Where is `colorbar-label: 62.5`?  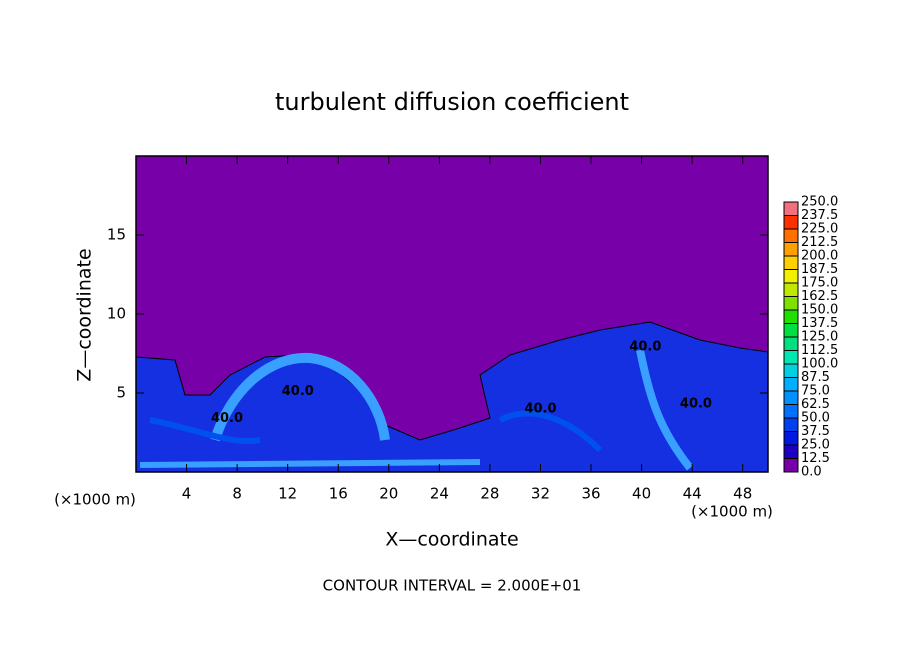
colorbar-label: 62.5 is located at coordinates (815, 404).